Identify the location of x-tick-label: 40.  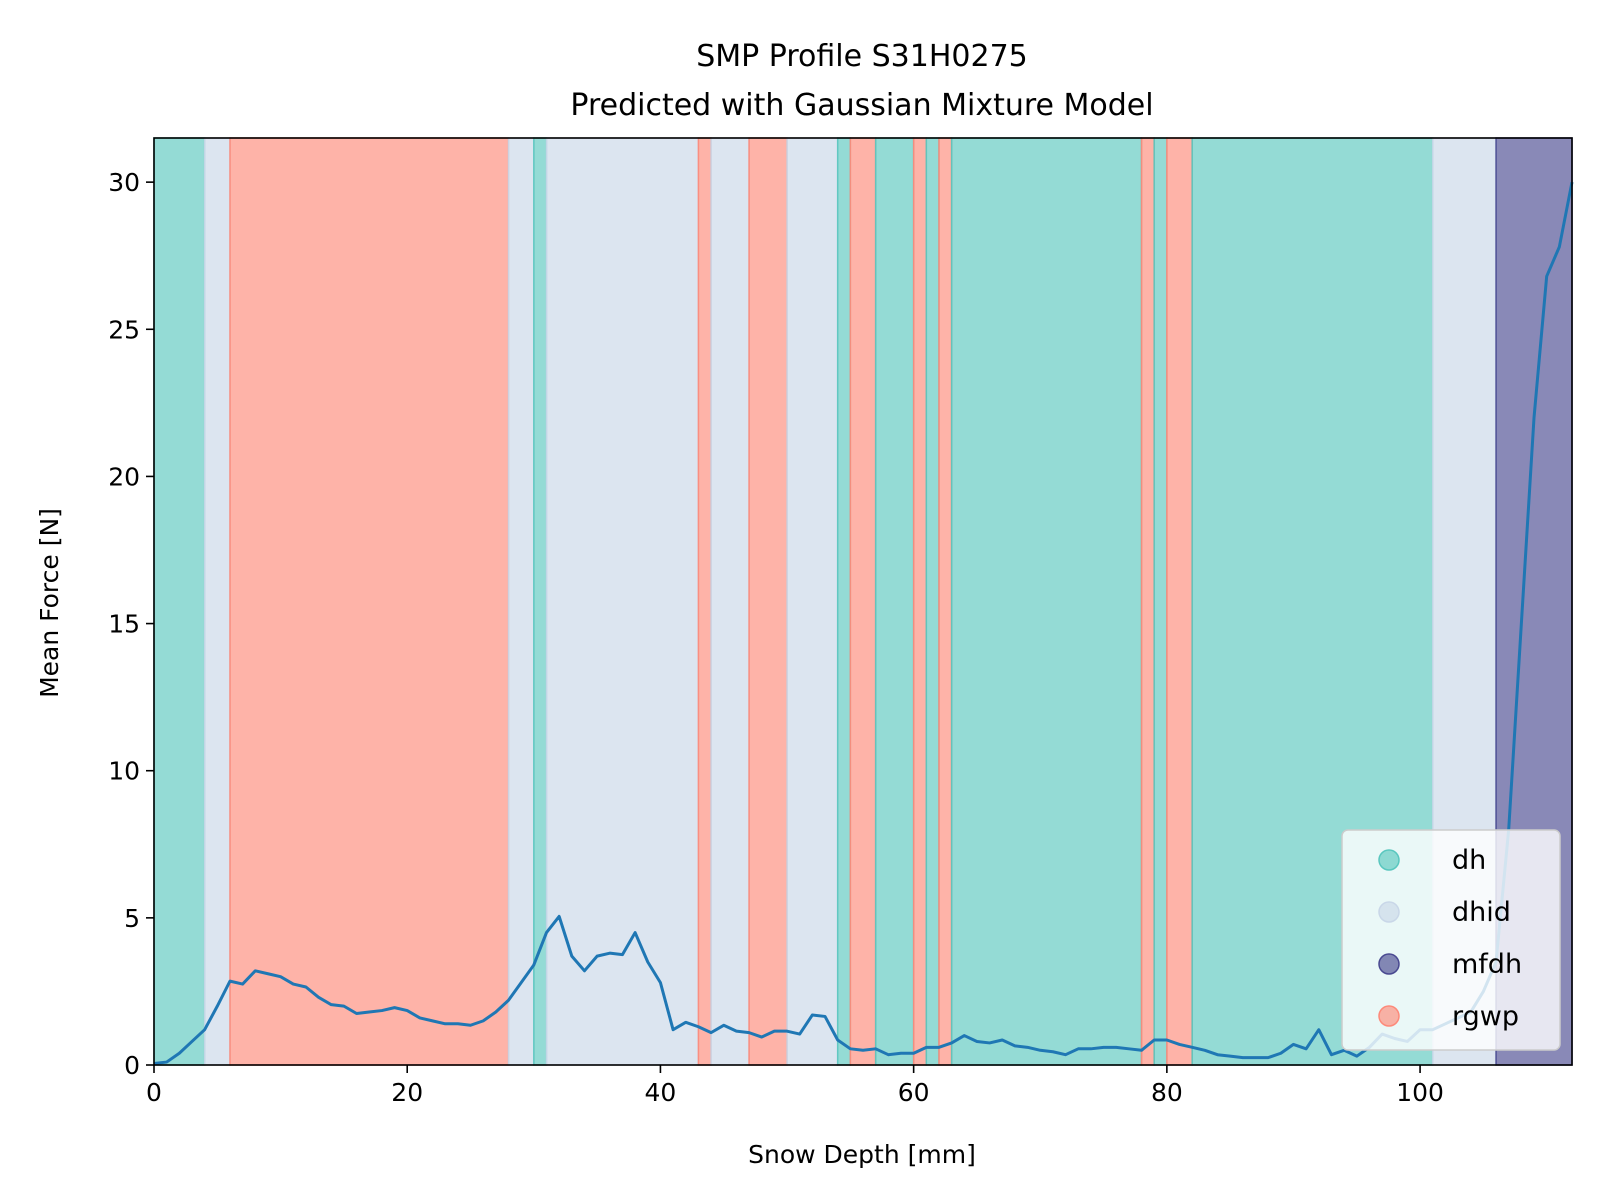
(661, 1092).